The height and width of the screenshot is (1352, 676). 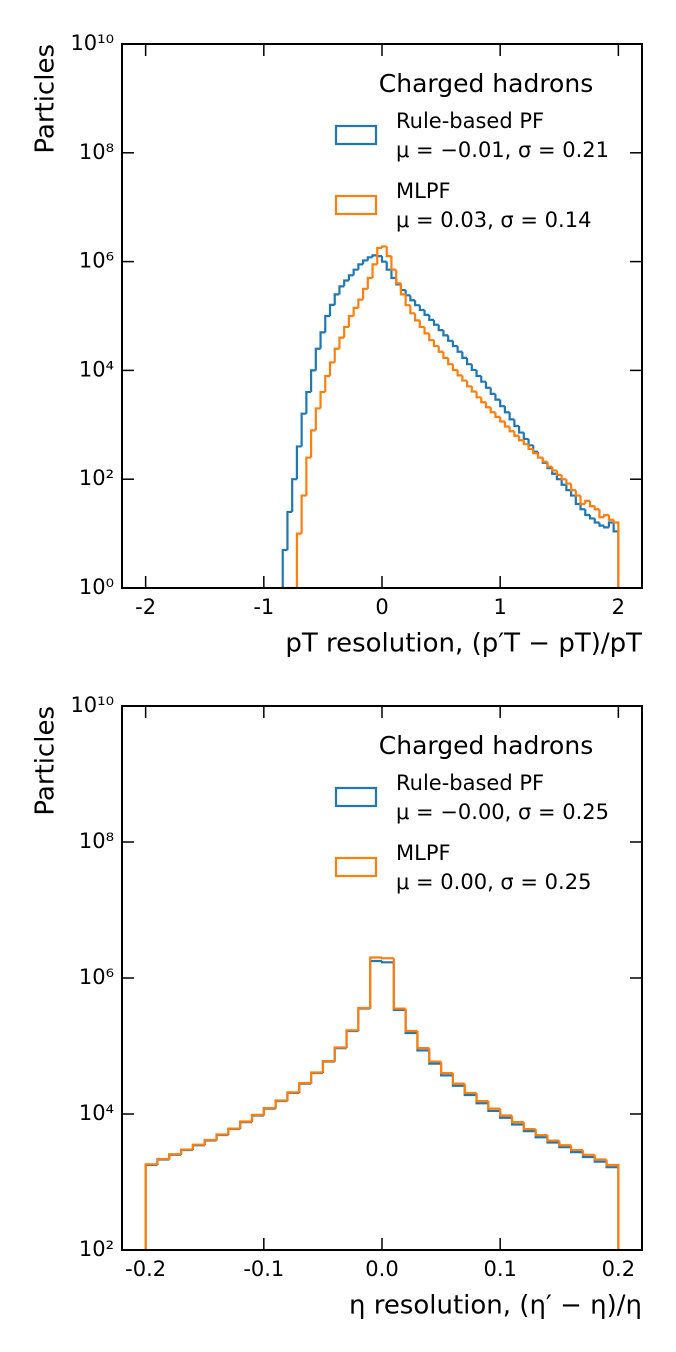 I want to click on x-tick-label: -0.1, so click(x=263, y=1269).